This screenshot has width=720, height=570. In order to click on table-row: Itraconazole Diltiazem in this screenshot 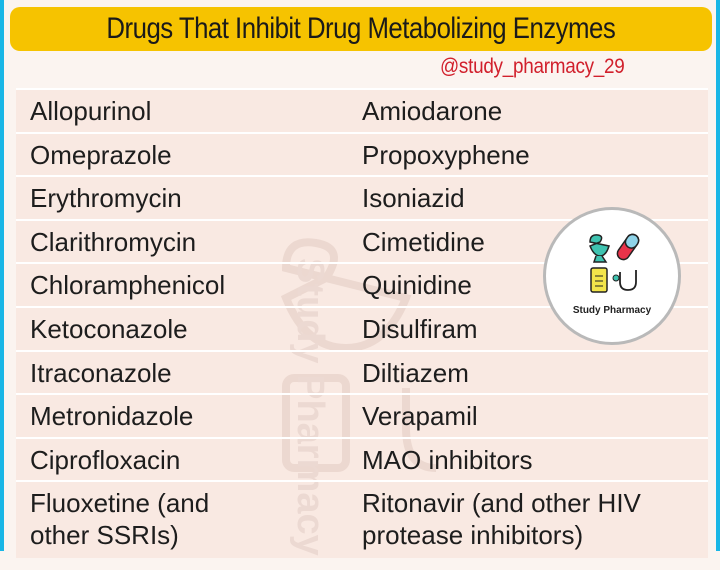, I will do `click(362, 371)`.